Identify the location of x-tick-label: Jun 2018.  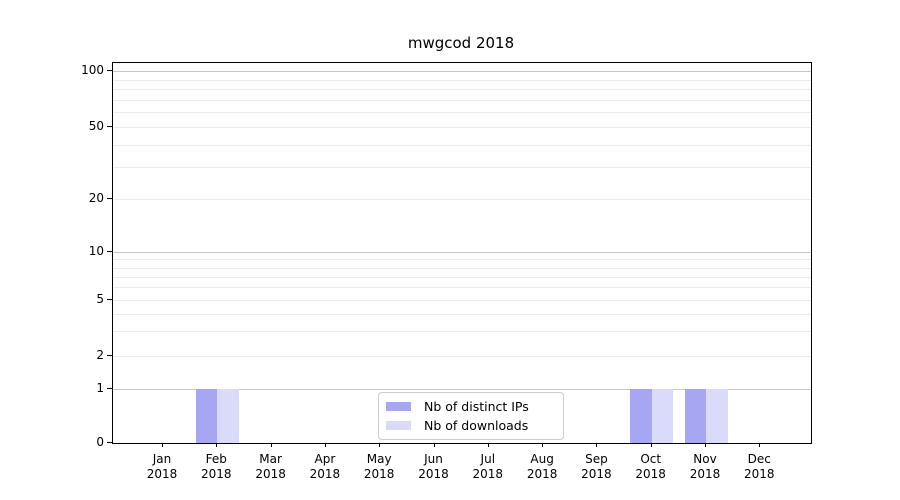
(434, 467).